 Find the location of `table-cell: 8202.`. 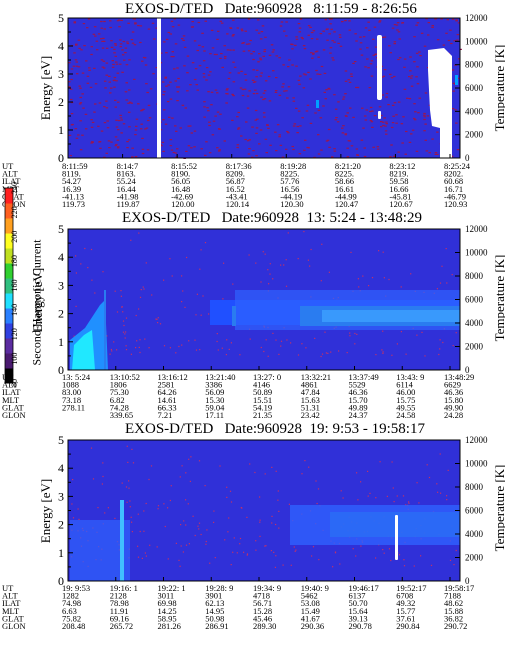

table-cell: 8202. is located at coordinates (453, 174).